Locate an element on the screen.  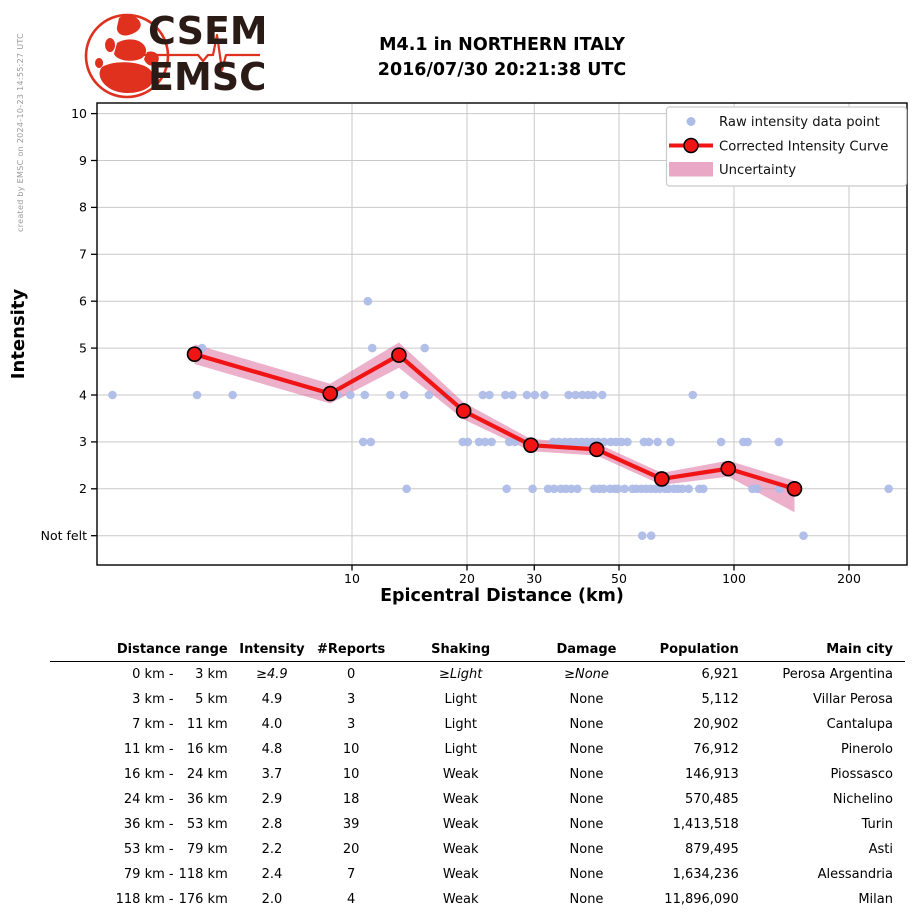
chart-title-line1: M4.1 in NORTHERN ITALY is located at coordinates (502, 45).